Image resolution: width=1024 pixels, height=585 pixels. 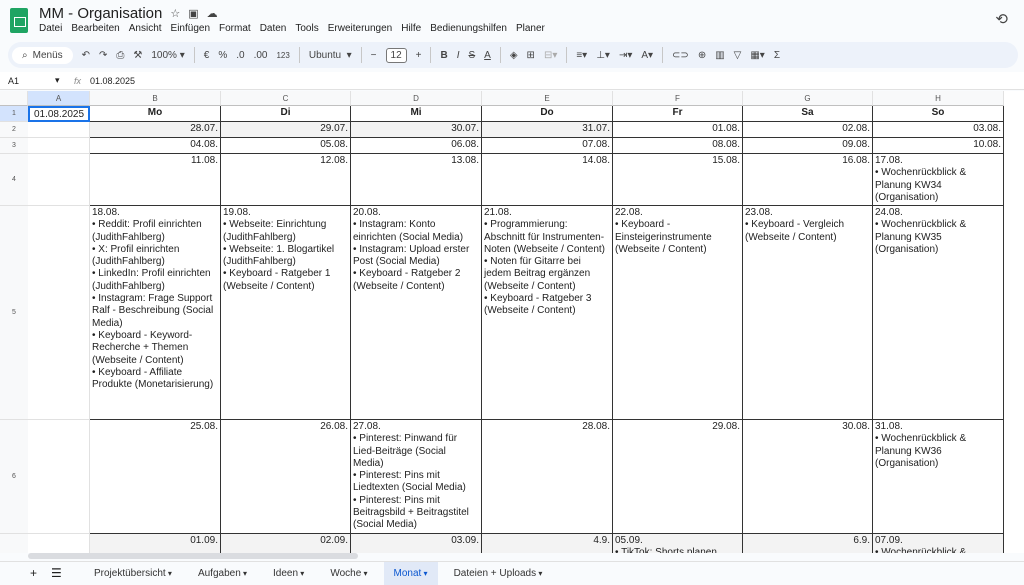 What do you see at coordinates (193, 14) in the screenshot?
I see `move-folder-icon: ▣` at bounding box center [193, 14].